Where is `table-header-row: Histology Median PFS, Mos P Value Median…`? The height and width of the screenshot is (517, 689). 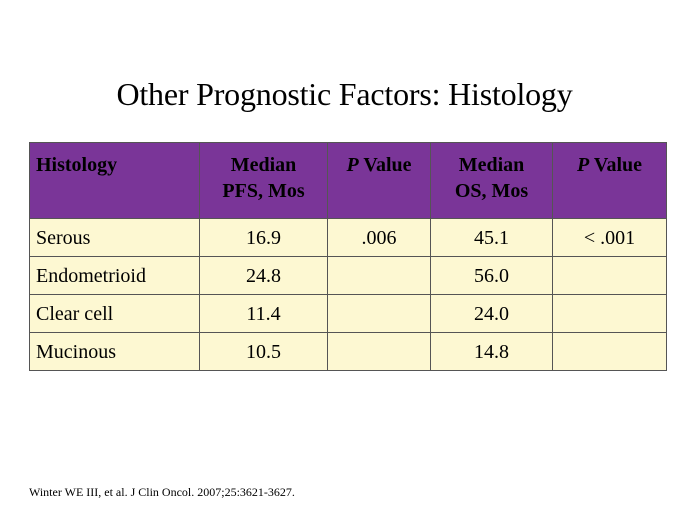 table-header-row: Histology Median PFS, Mos P Value Median… is located at coordinates (348, 180).